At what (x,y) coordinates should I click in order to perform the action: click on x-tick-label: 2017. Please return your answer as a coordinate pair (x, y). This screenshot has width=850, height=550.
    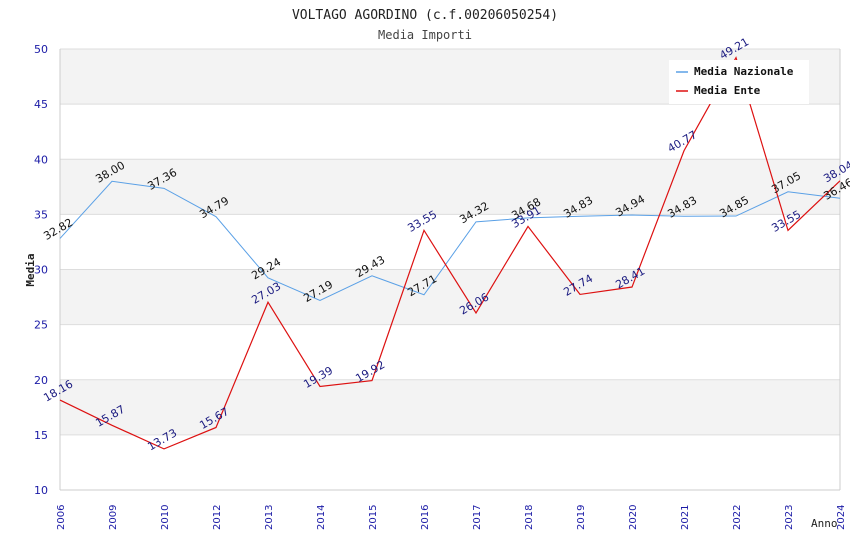
    Looking at the image, I should click on (477, 517).